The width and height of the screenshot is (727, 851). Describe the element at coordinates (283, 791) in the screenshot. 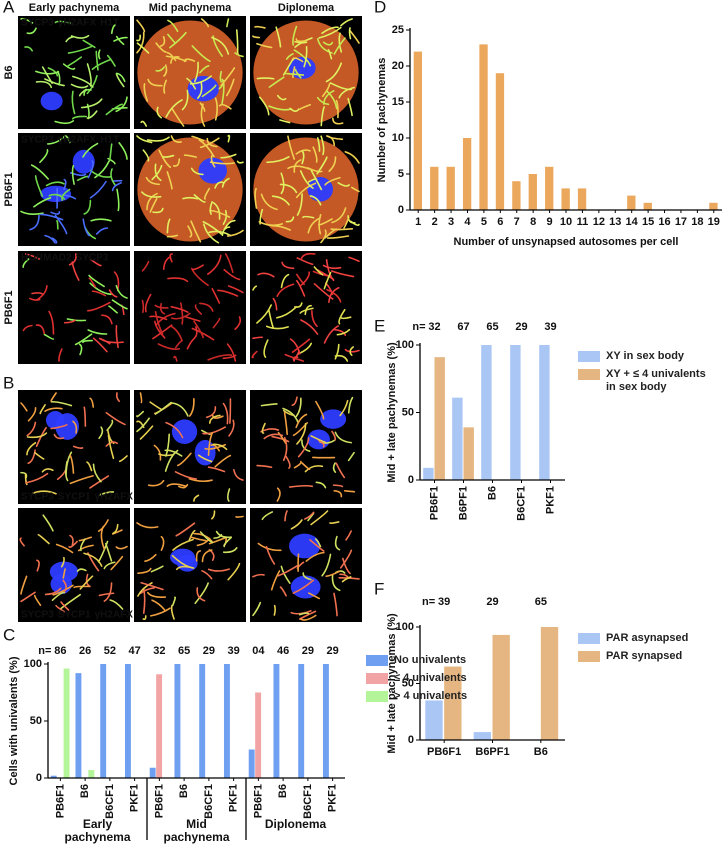

I see `x-tick-label: B6` at that location.